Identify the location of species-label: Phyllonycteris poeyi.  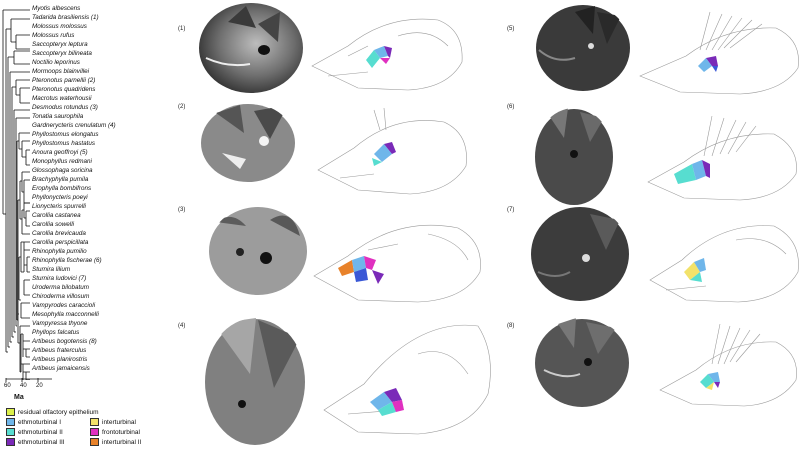
(60, 197).